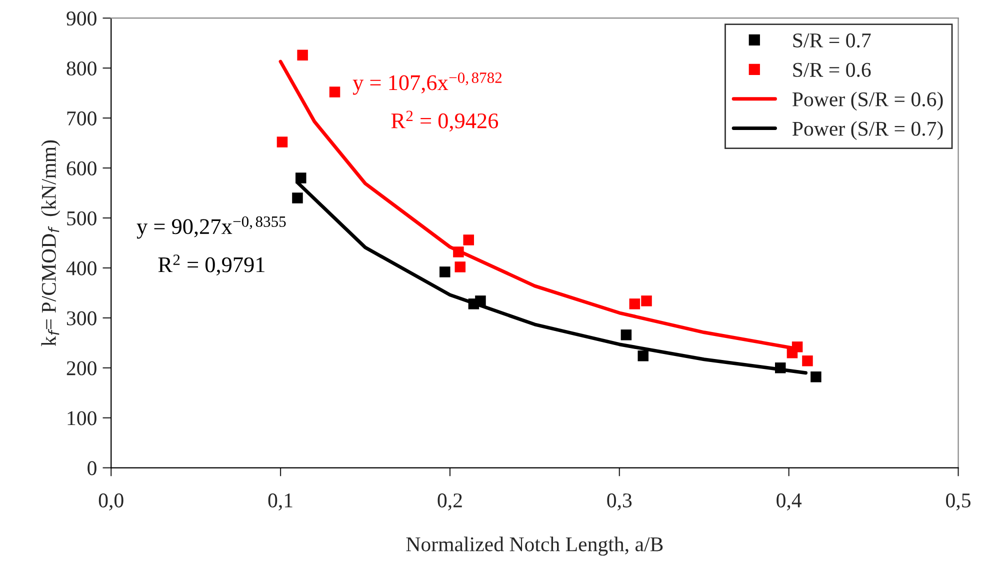 Image resolution: width=992 pixels, height=584 pixels. I want to click on y-tick-label: 600, so click(81, 168).